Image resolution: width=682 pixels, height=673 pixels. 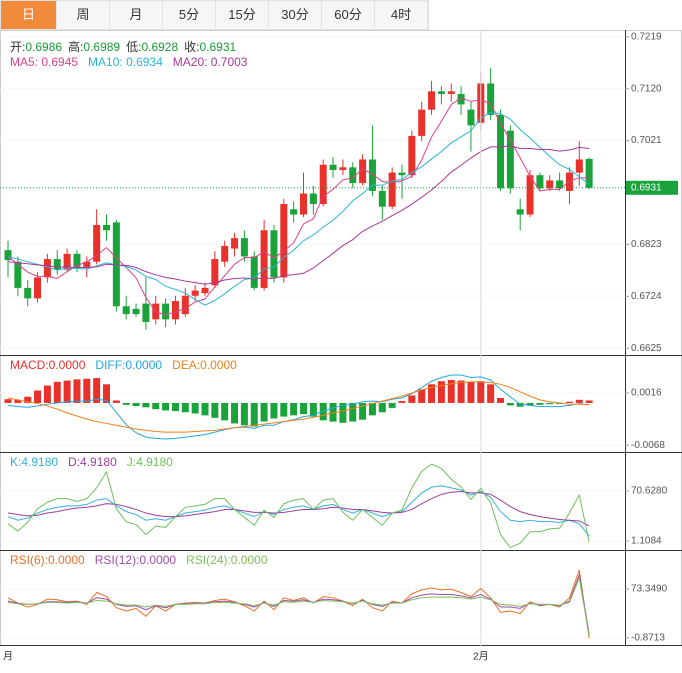 What do you see at coordinates (44, 62) in the screenshot?
I see `legend-item: MA5: 0.6945` at bounding box center [44, 62].